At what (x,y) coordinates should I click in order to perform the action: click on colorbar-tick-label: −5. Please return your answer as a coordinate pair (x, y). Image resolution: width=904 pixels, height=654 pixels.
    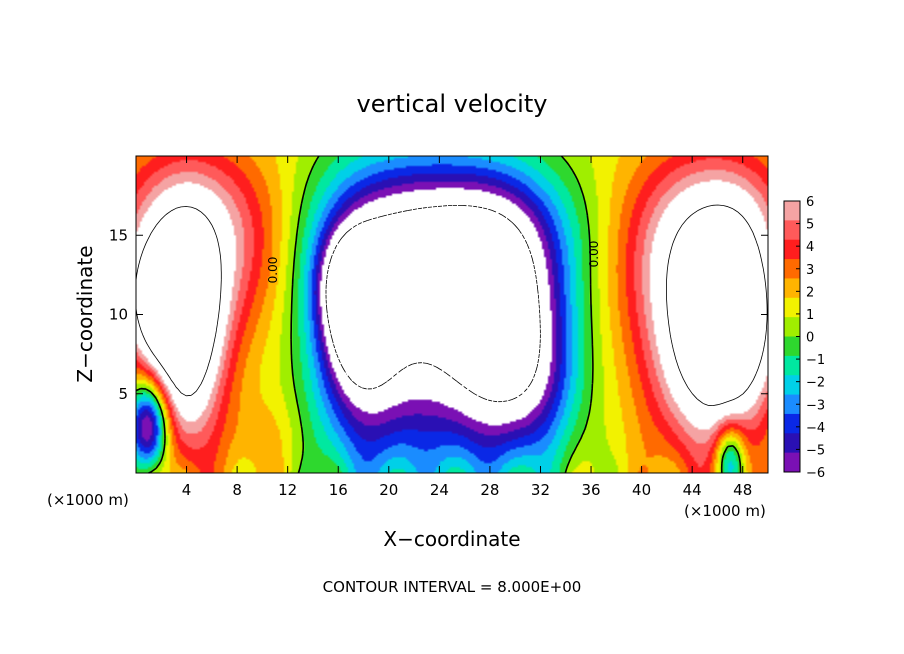
    Looking at the image, I should click on (815, 450).